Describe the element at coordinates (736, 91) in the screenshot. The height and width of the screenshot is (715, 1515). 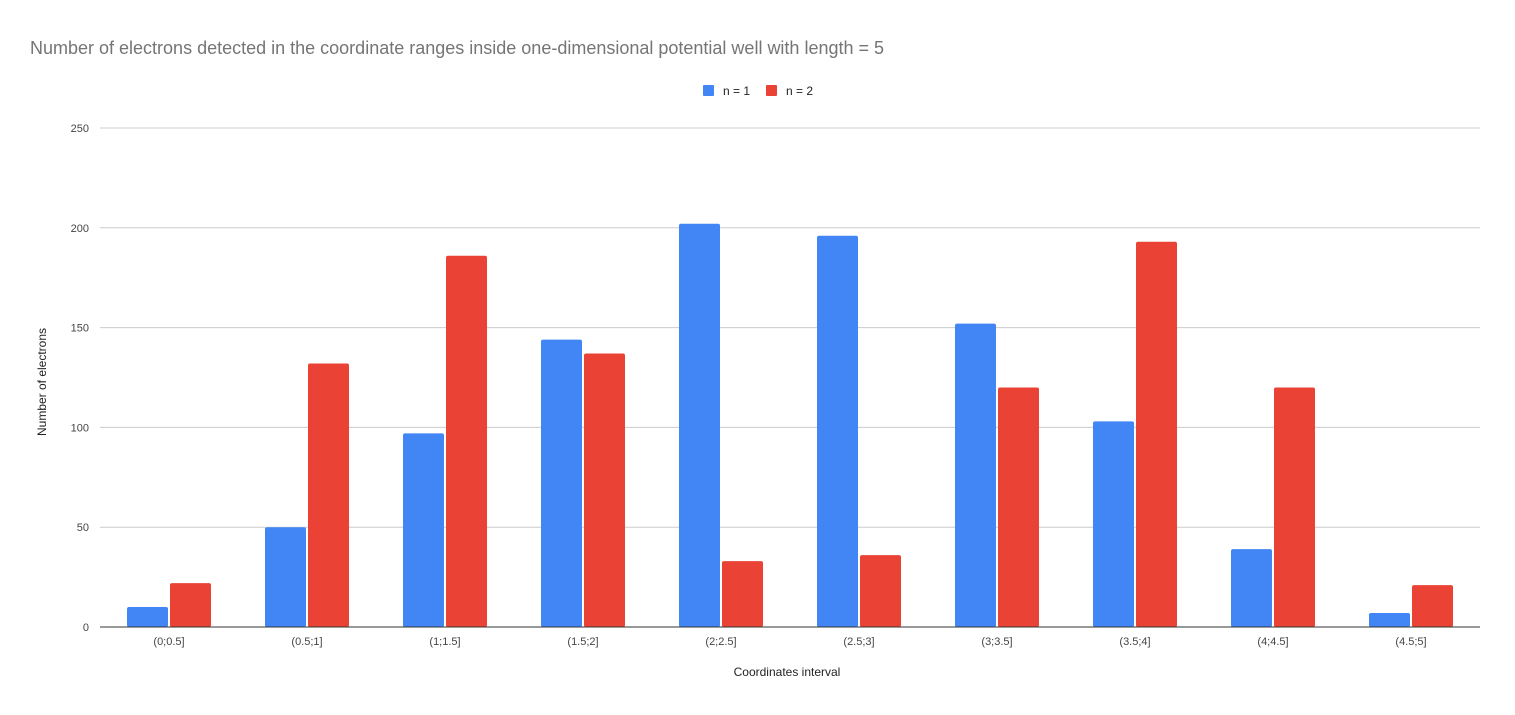
I see `legend-label-n1: n = 1` at that location.